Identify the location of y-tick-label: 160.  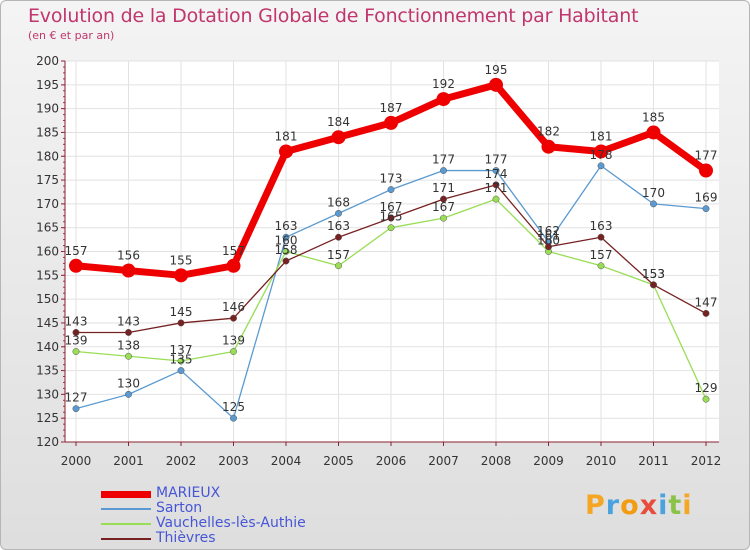
(47, 252).